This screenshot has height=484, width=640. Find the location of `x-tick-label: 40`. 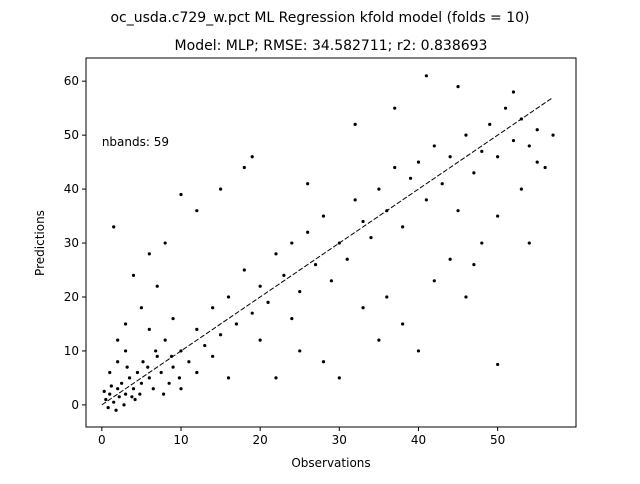

x-tick-label: 40 is located at coordinates (418, 440).